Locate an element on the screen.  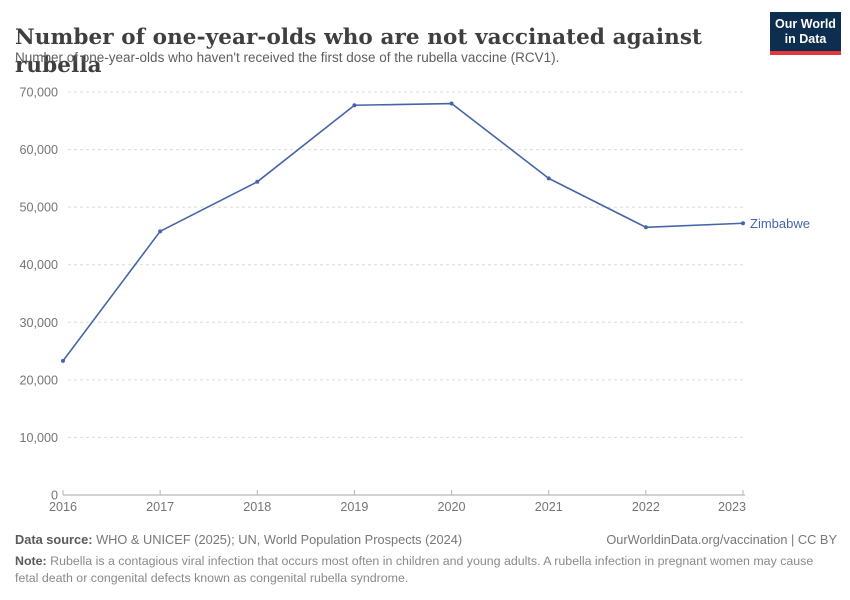
x-tick-label: 2022 is located at coordinates (646, 507).